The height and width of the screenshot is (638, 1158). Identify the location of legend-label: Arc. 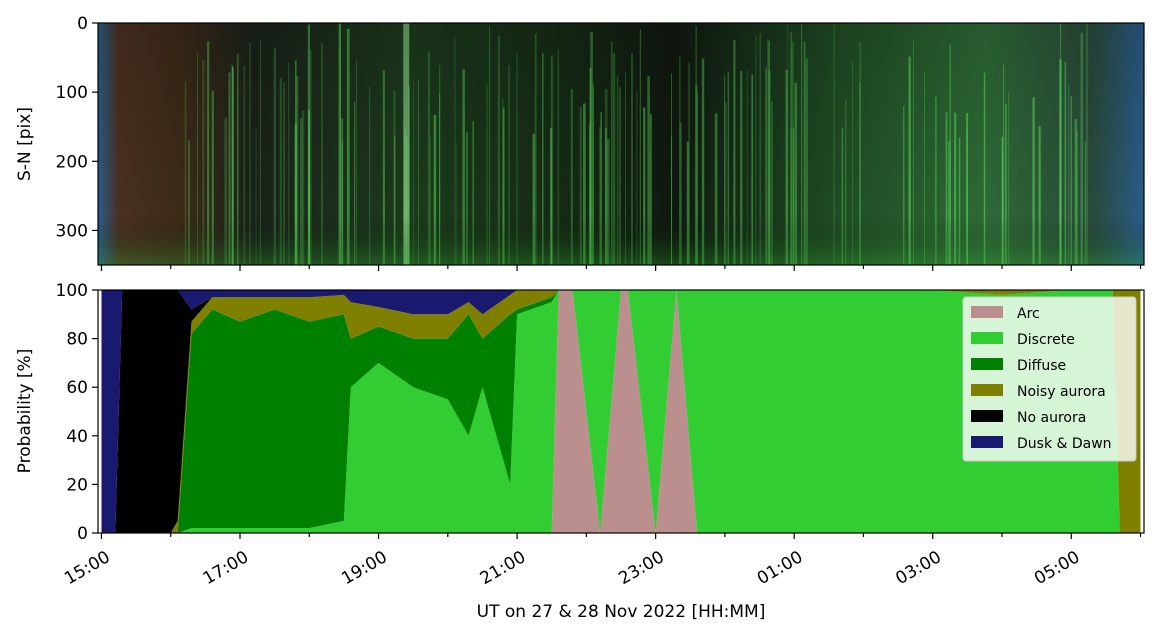
(1028, 314).